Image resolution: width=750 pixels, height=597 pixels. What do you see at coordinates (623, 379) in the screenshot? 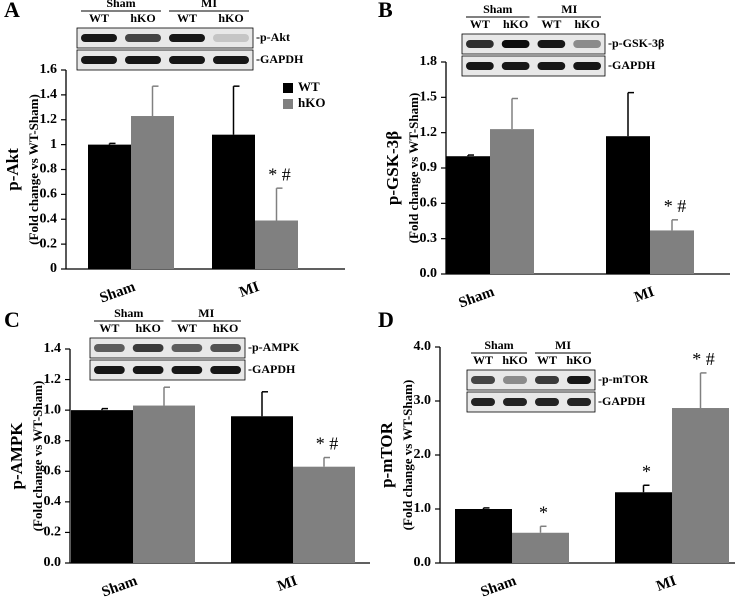
I see `blot-band-label: -p-mTOR` at bounding box center [623, 379].